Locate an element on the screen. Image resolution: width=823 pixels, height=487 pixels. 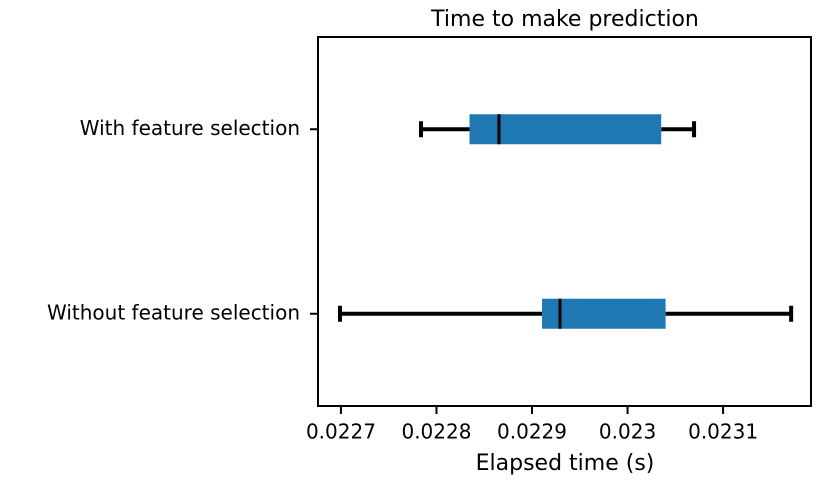
x-tick-label: 0.0229 is located at coordinates (532, 432).